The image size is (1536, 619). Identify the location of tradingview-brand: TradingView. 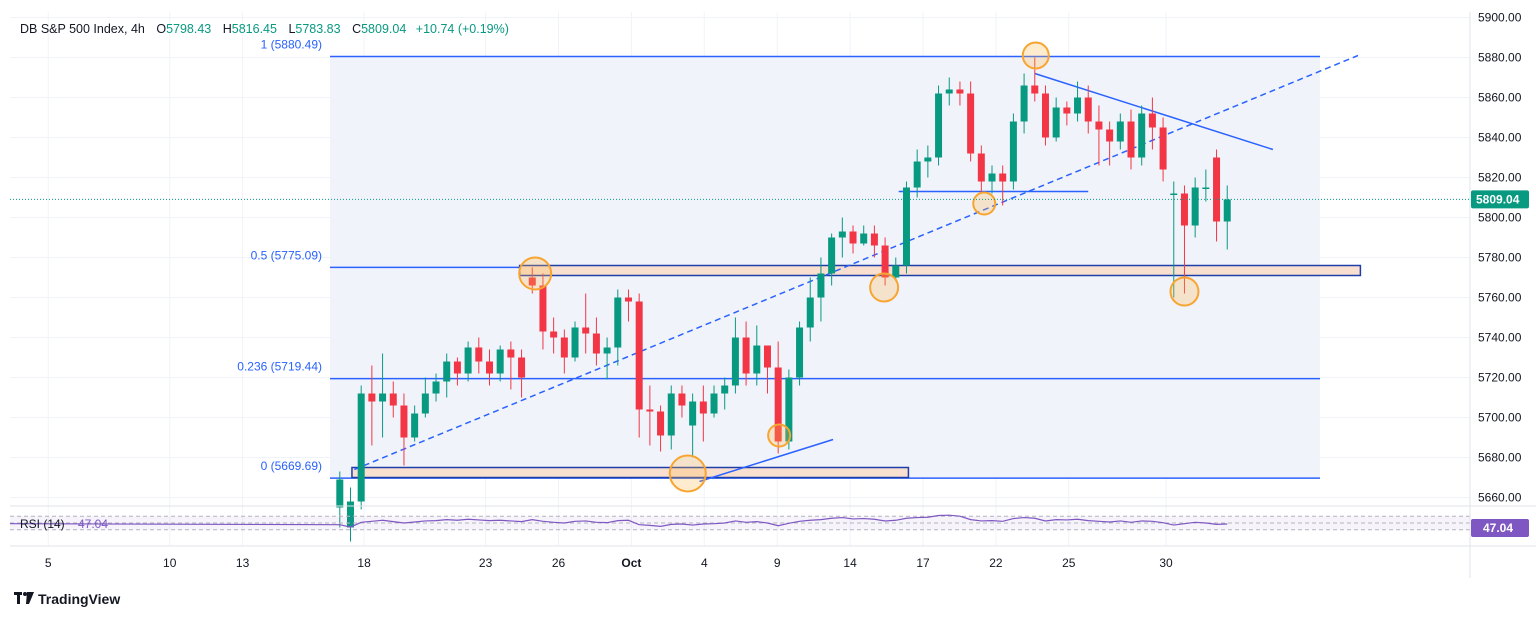
(67, 599).